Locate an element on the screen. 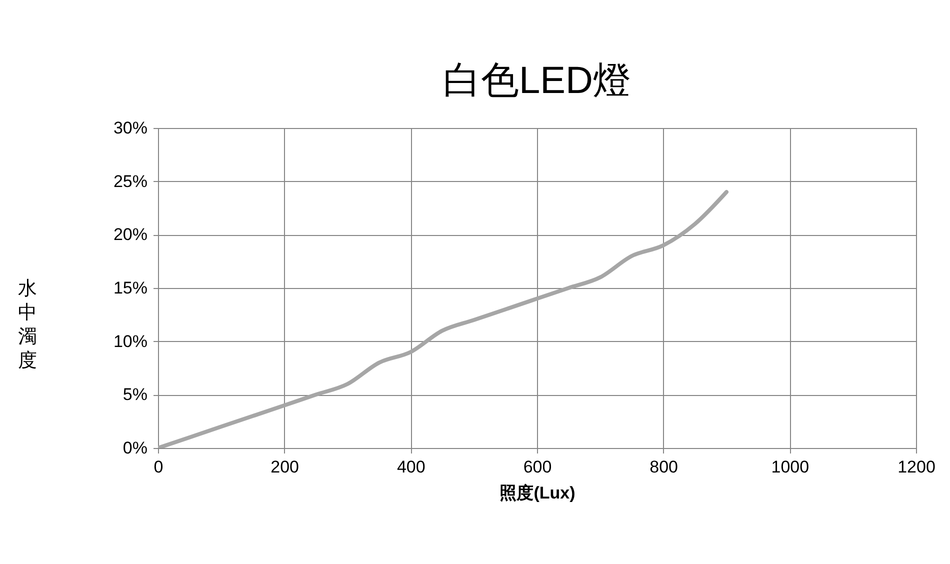  x-tick-label: 400 is located at coordinates (411, 467).